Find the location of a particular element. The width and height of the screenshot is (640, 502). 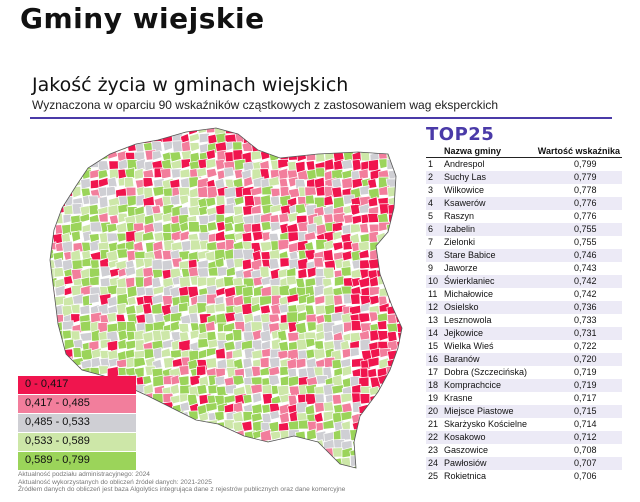

name-cell: Ksawerów is located at coordinates (465, 203).